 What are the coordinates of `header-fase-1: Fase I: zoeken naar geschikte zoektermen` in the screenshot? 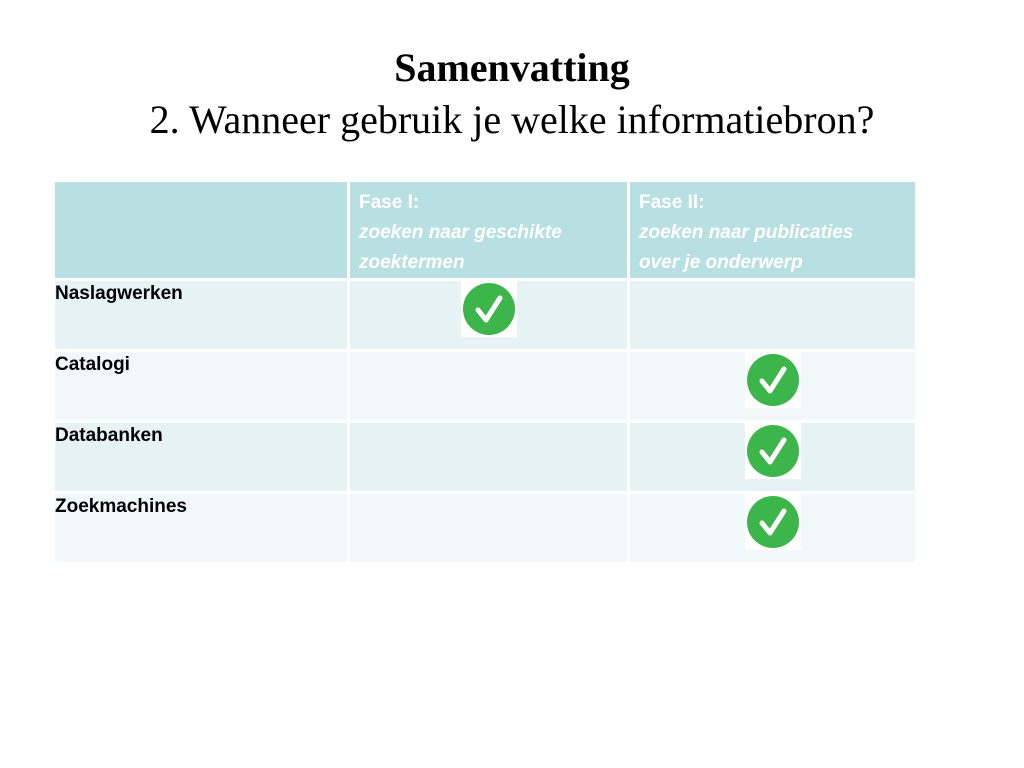 It's located at (488, 230).